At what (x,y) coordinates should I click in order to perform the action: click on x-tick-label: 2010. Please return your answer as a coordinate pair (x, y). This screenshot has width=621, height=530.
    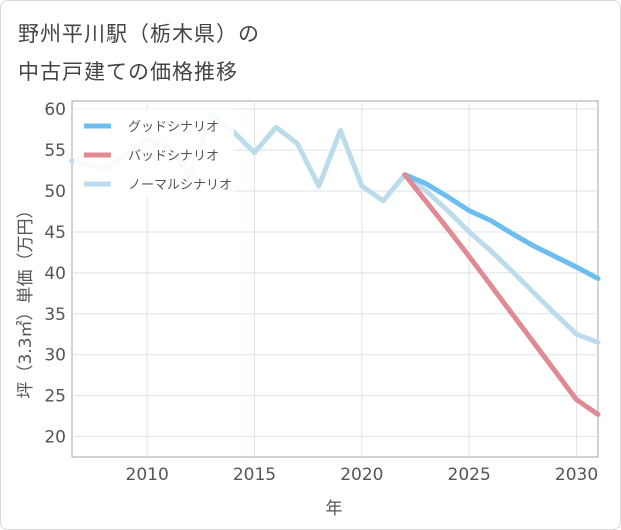
    Looking at the image, I should click on (147, 475).